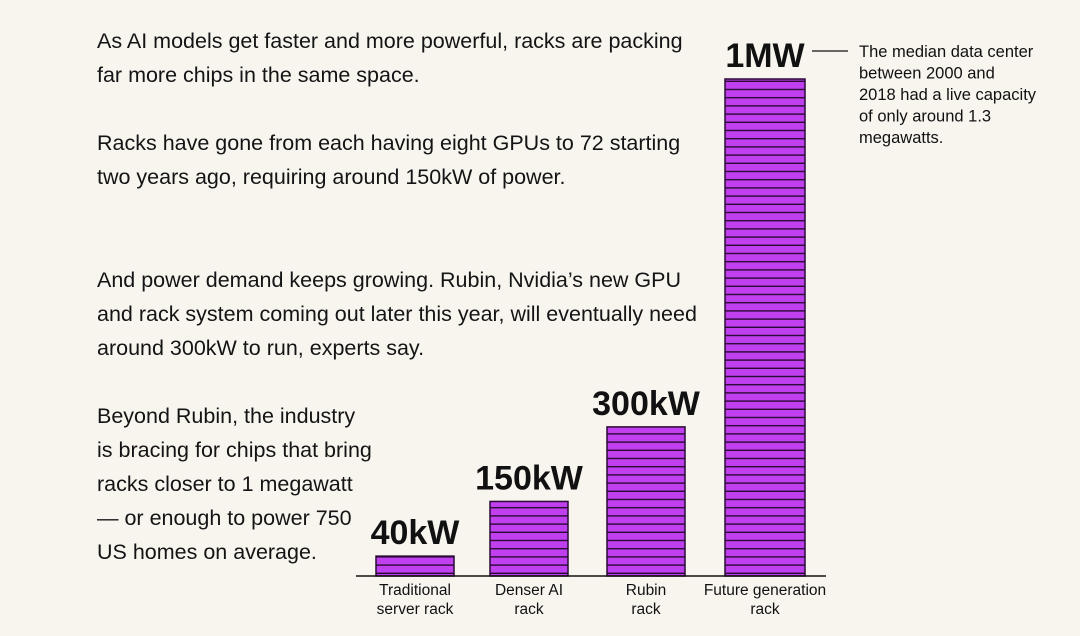 The height and width of the screenshot is (636, 1080). What do you see at coordinates (529, 600) in the screenshot?
I see `category-label-2: Denser AI rack` at bounding box center [529, 600].